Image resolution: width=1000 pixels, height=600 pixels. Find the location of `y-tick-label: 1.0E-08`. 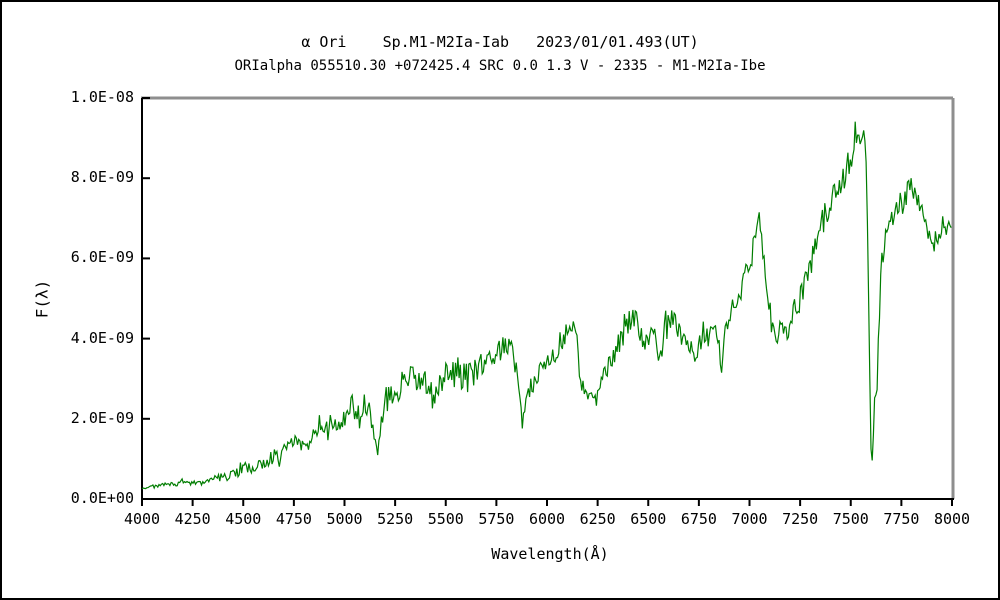

y-tick-label: 1.0E-08 is located at coordinates (102, 97).